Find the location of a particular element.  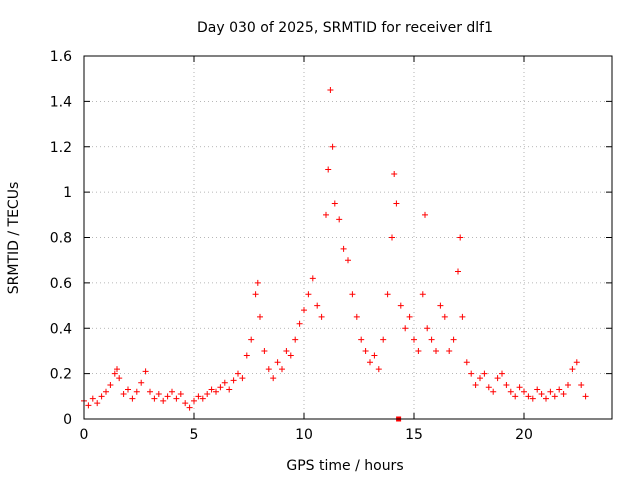

x-tick-label: 10 is located at coordinates (304, 435).